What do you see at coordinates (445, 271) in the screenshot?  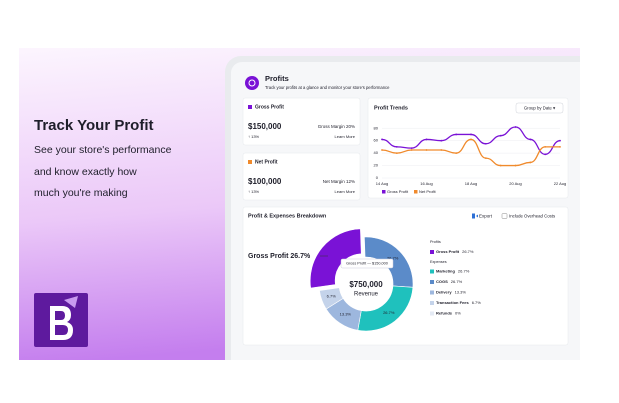 I see `legend-label: Marketing` at bounding box center [445, 271].